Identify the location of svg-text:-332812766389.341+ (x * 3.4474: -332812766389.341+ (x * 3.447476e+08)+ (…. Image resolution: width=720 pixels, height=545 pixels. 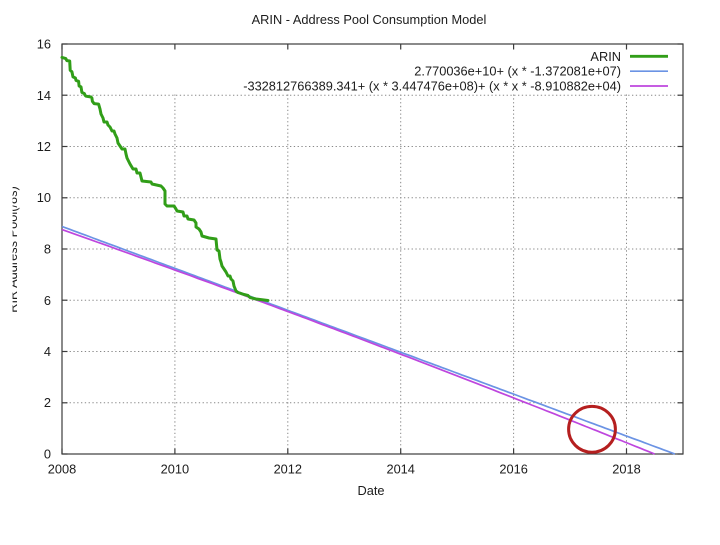
(432, 86).